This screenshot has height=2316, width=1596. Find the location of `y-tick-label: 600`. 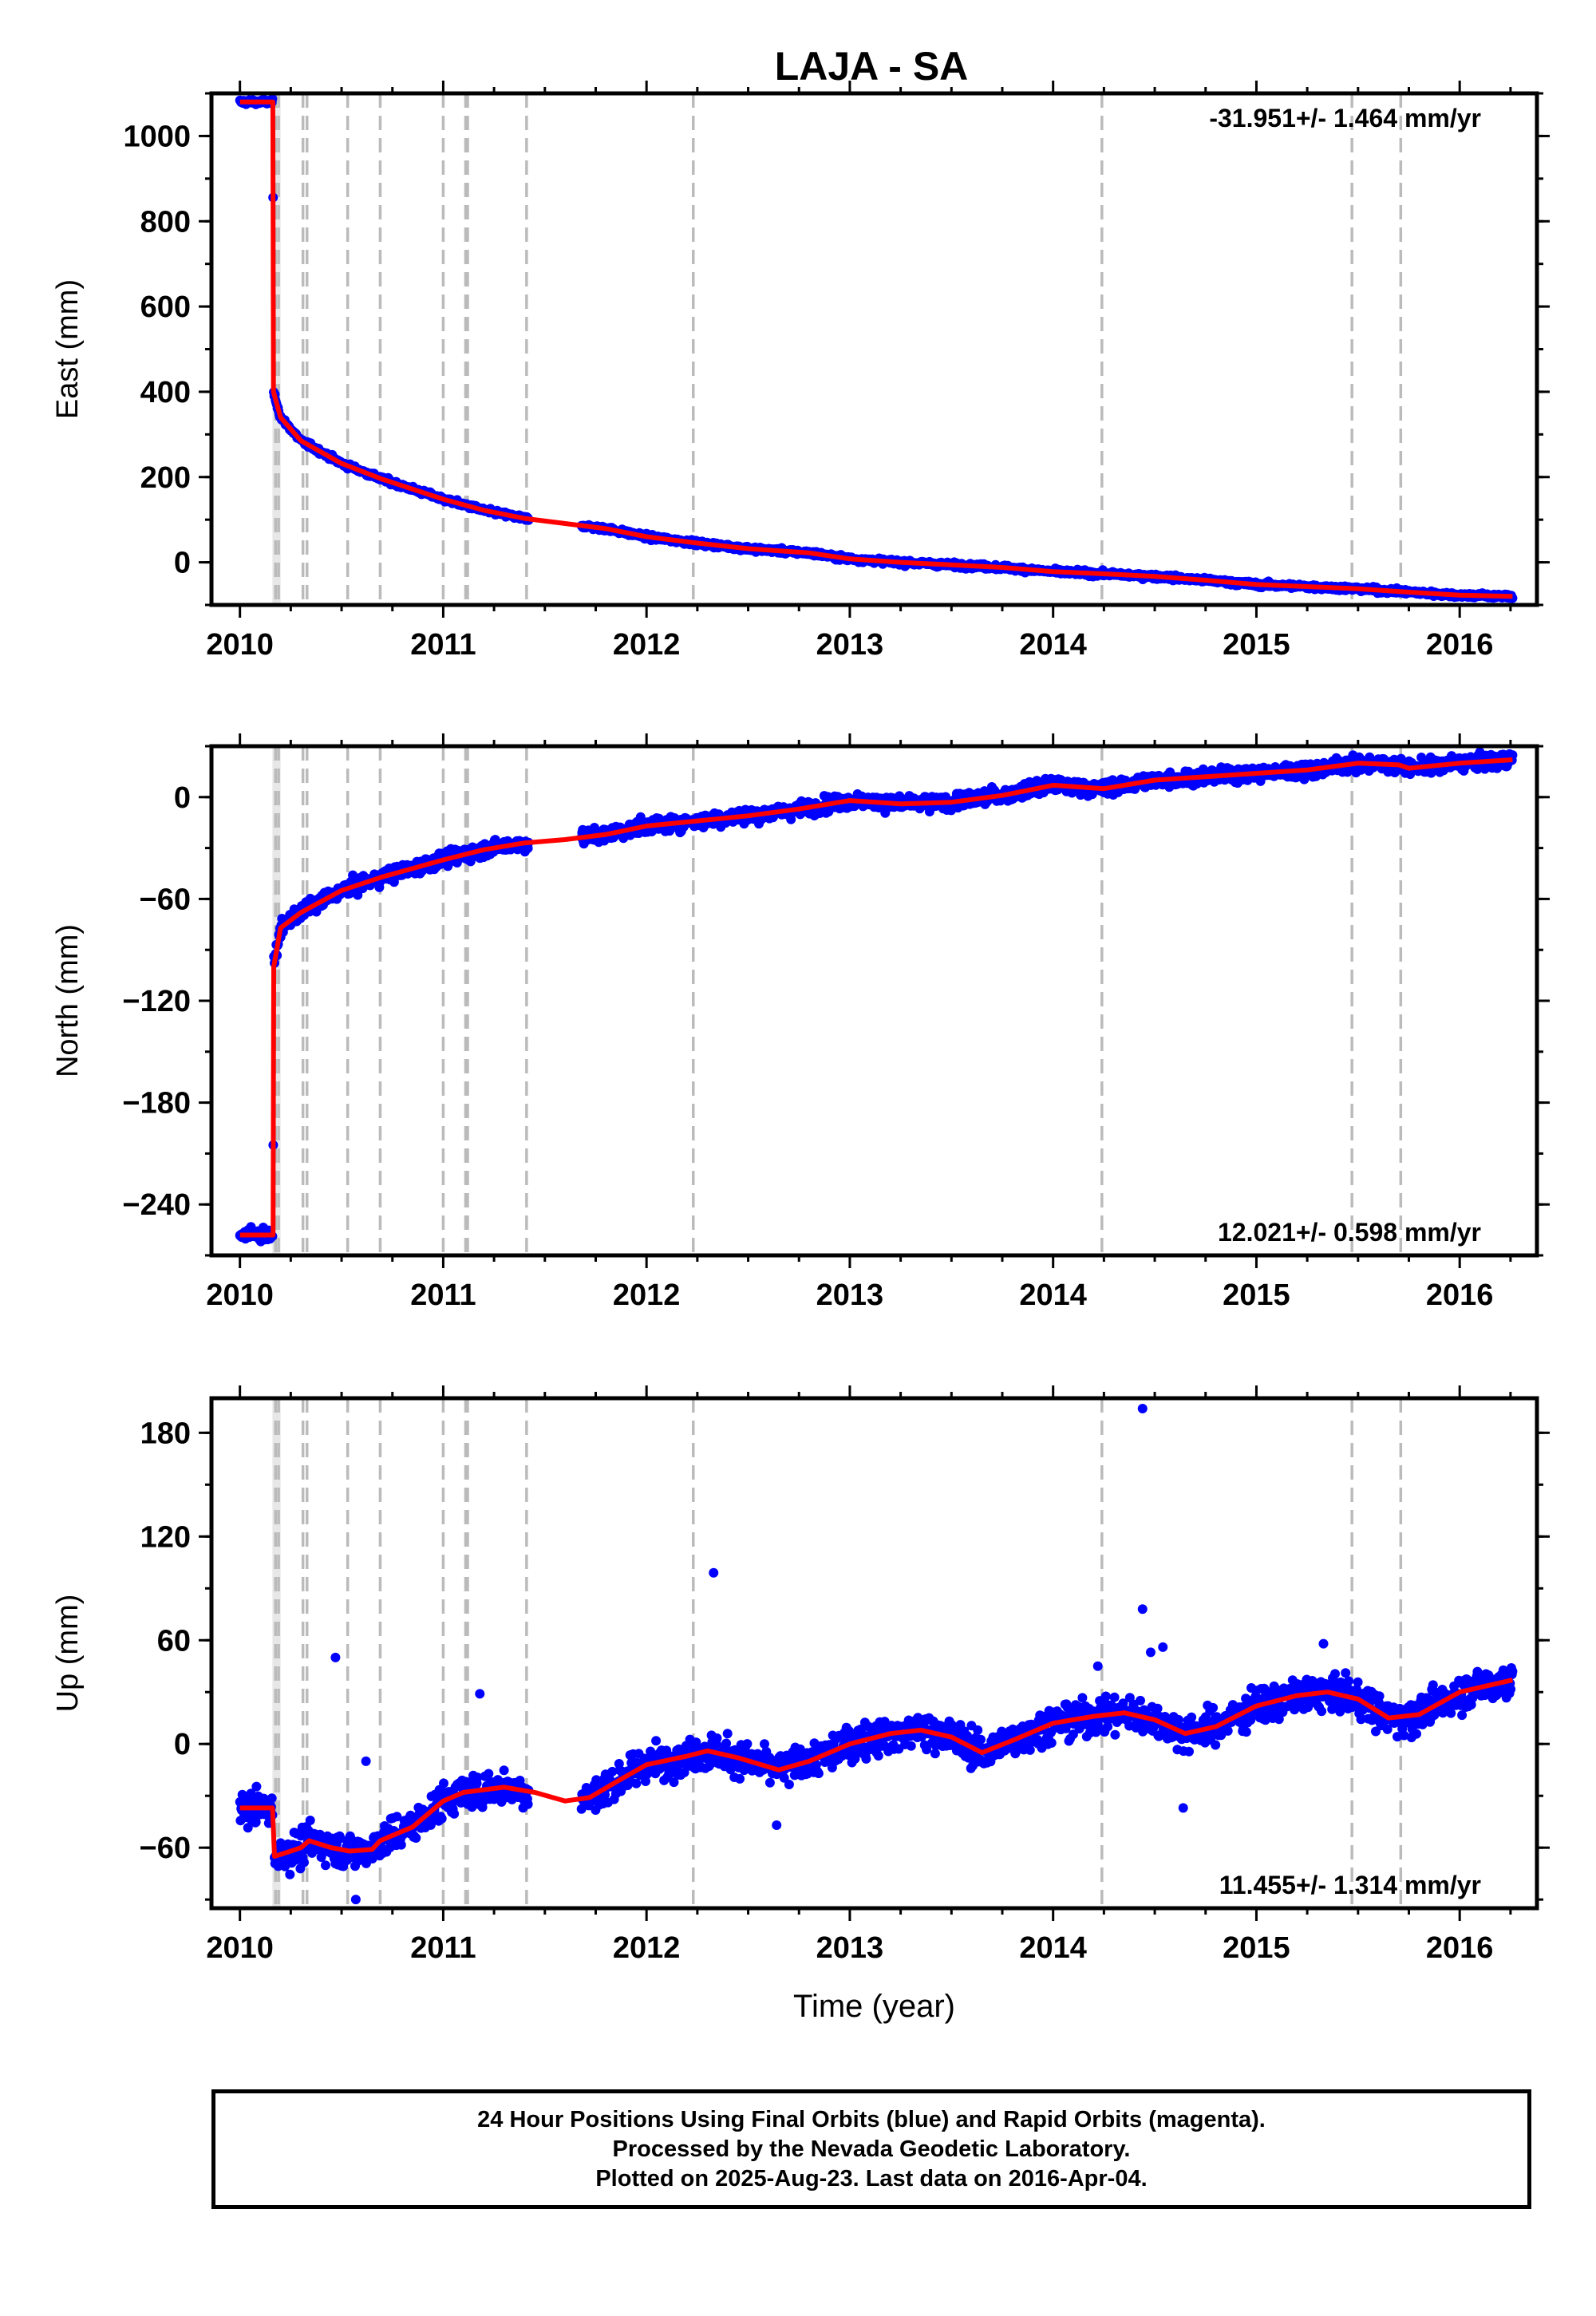

y-tick-label: 600 is located at coordinates (165, 307).